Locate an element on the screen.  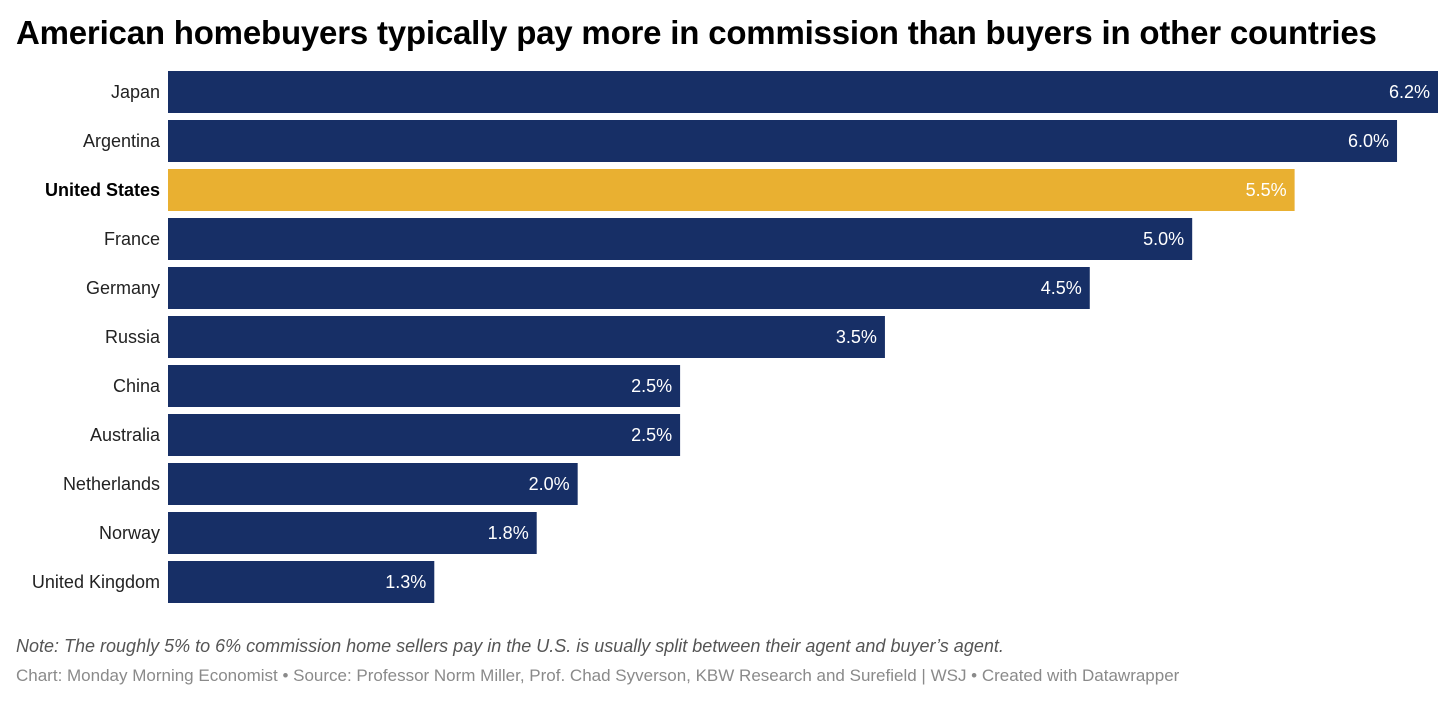
bar-china is located at coordinates (424, 386).